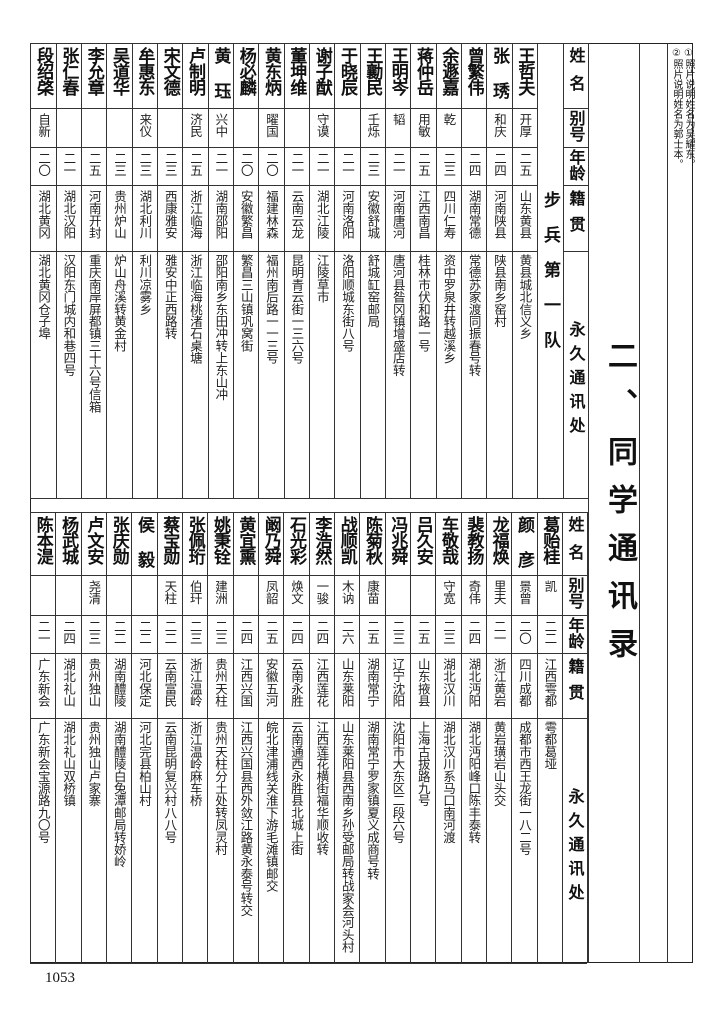 Image resolution: width=725 pixels, height=1024 pixels. I want to click on cell-address: 江西莲花横街福华顺收转, so click(322, 788).